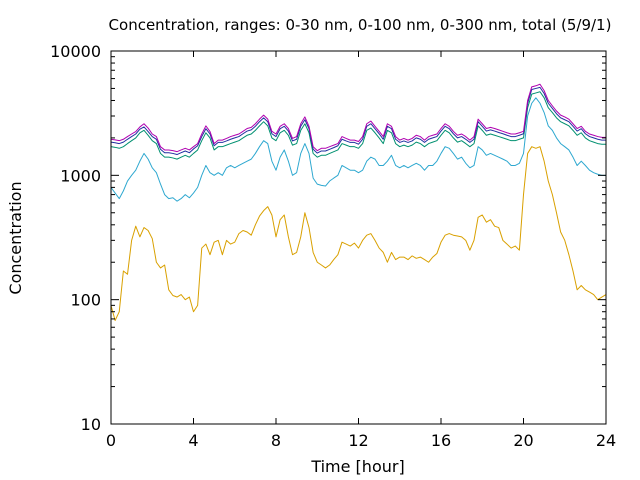  What do you see at coordinates (441, 440) in the screenshot?
I see `x-tick-label: 16` at bounding box center [441, 440].